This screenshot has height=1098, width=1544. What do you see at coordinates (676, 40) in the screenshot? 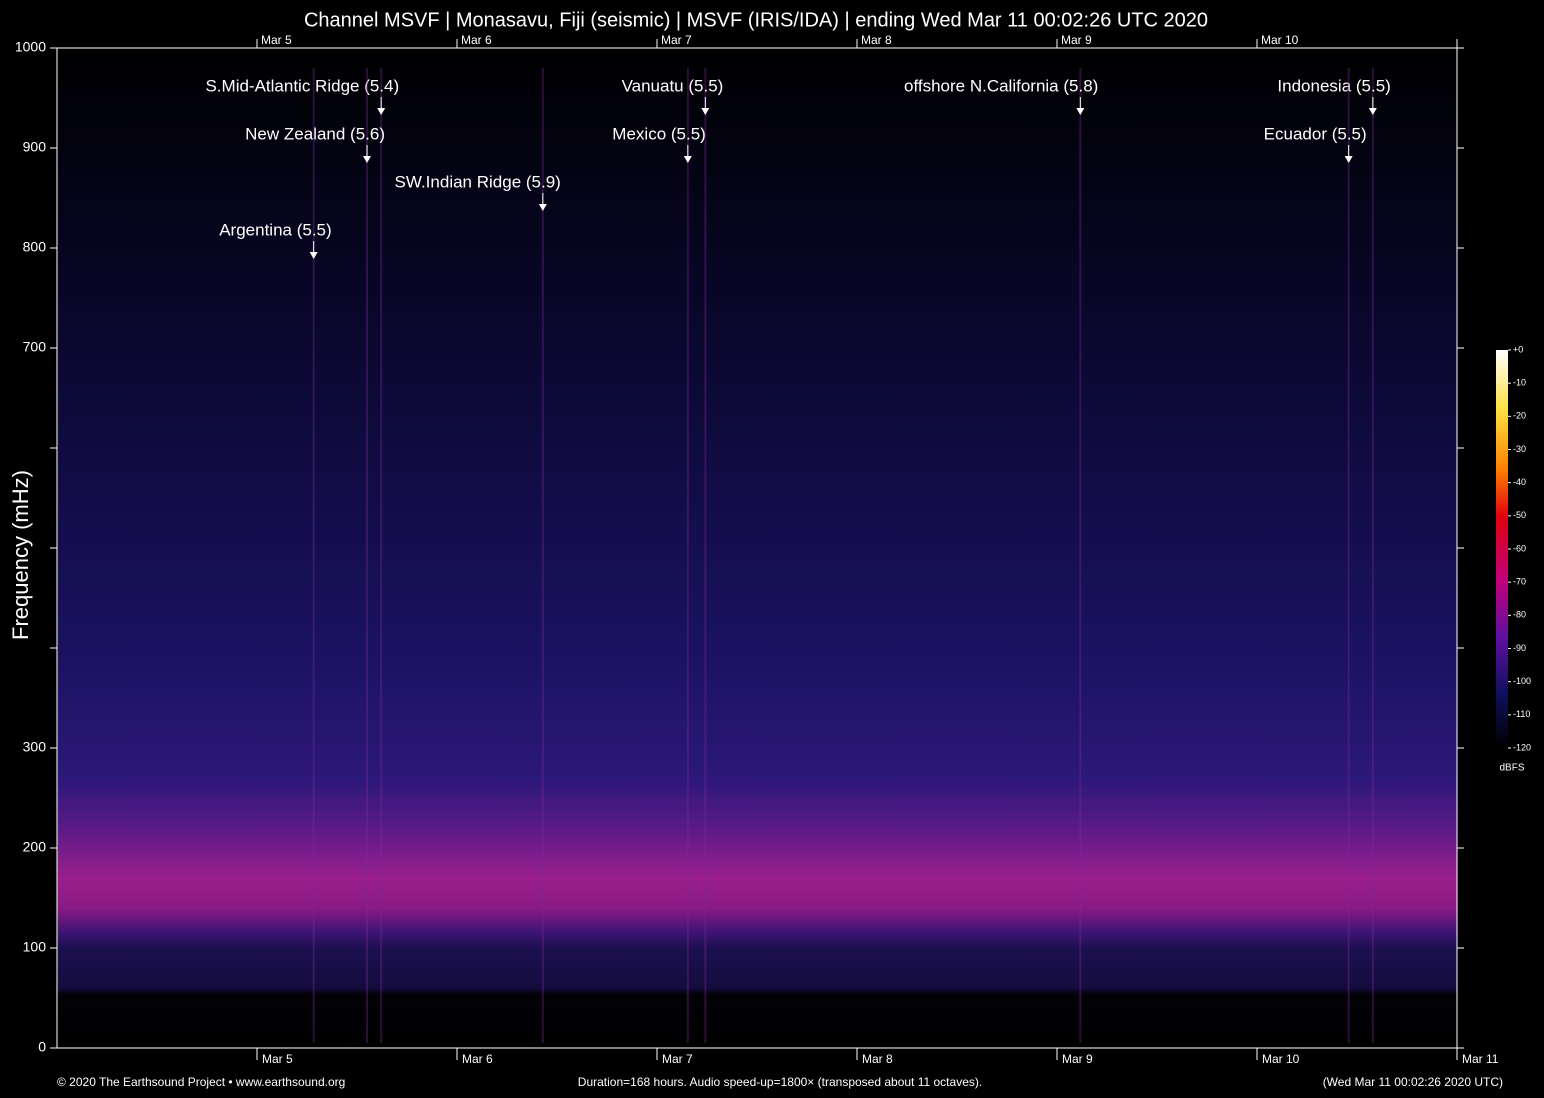
I see `x-tick-label-top: Mar 7` at bounding box center [676, 40].